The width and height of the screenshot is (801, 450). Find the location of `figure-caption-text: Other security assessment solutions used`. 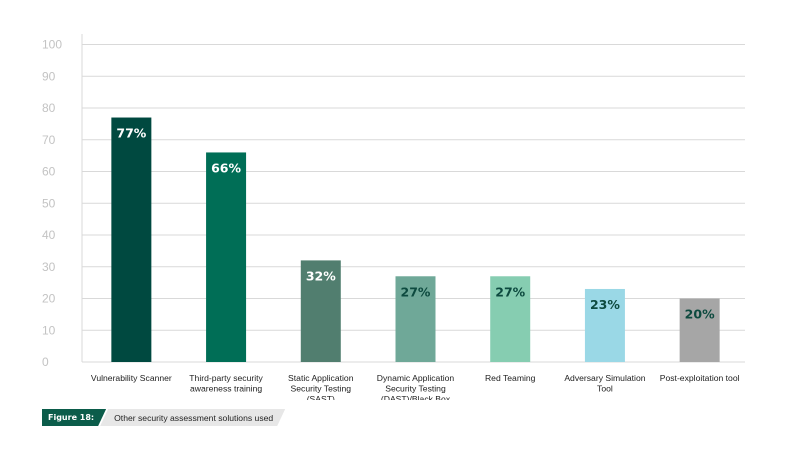

figure-caption-text: Other security assessment solutions used is located at coordinates (192, 417).